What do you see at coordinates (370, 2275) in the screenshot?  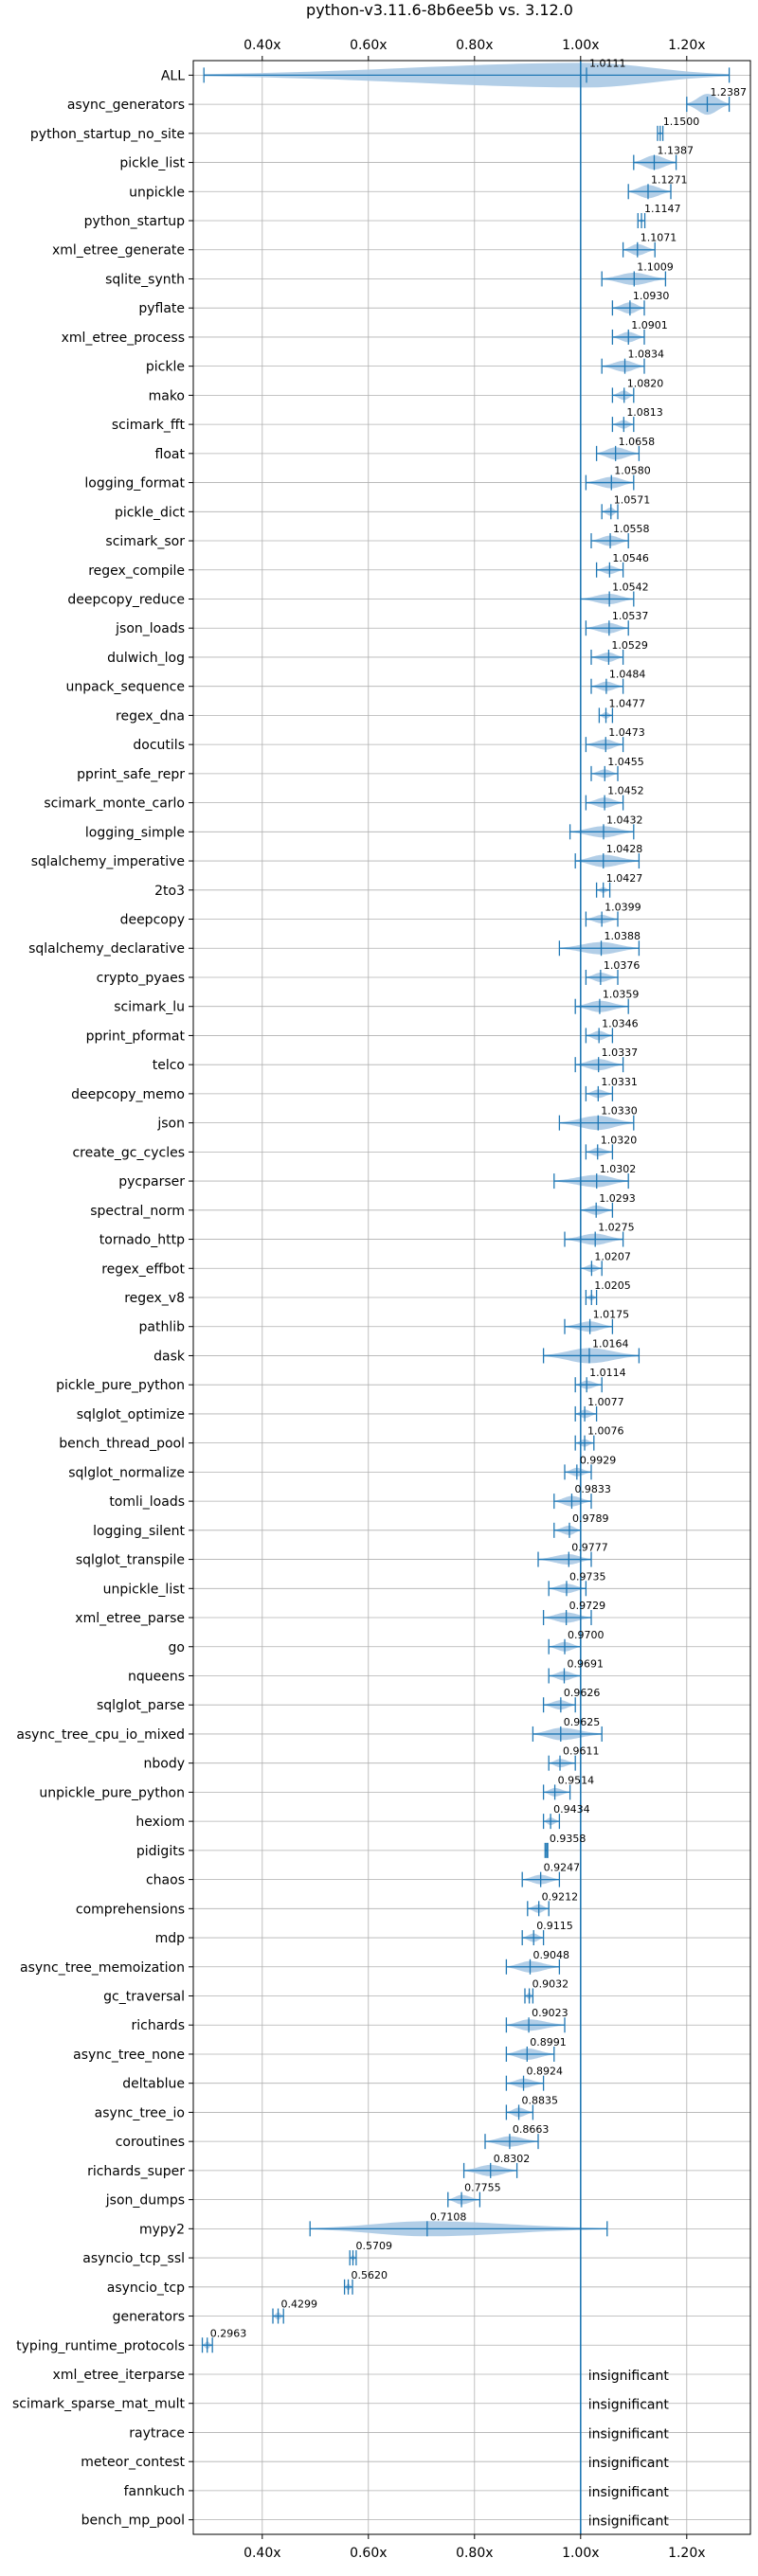 I see `value-label: 0.5620` at bounding box center [370, 2275].